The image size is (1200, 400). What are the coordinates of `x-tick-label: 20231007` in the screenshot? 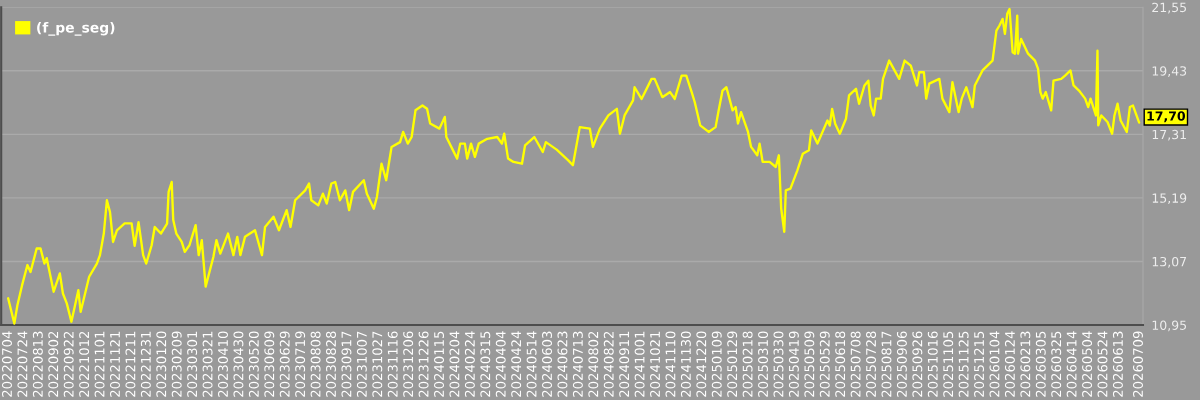 It's located at (361, 364).